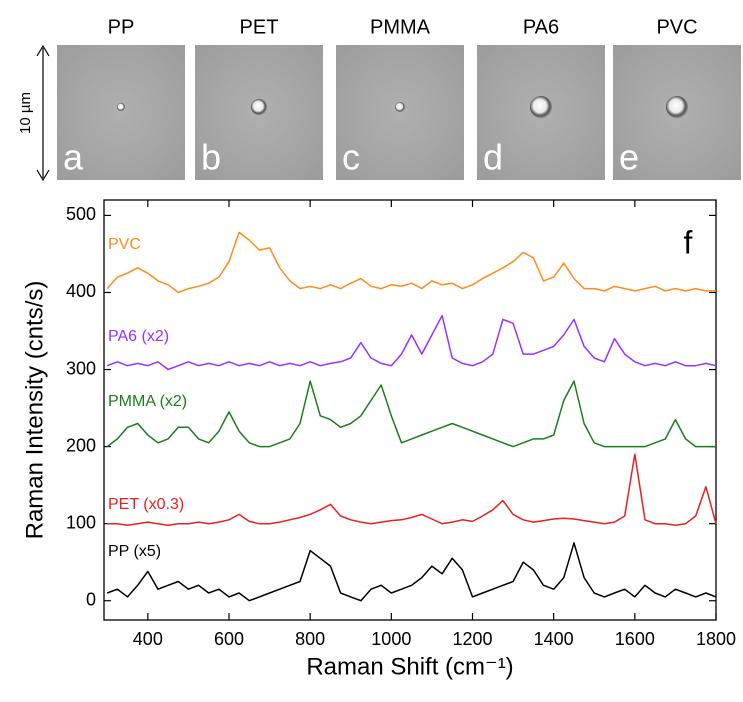 The height and width of the screenshot is (702, 743). Describe the element at coordinates (25, 113) in the screenshot. I see `scale-label: 10 µm` at that location.